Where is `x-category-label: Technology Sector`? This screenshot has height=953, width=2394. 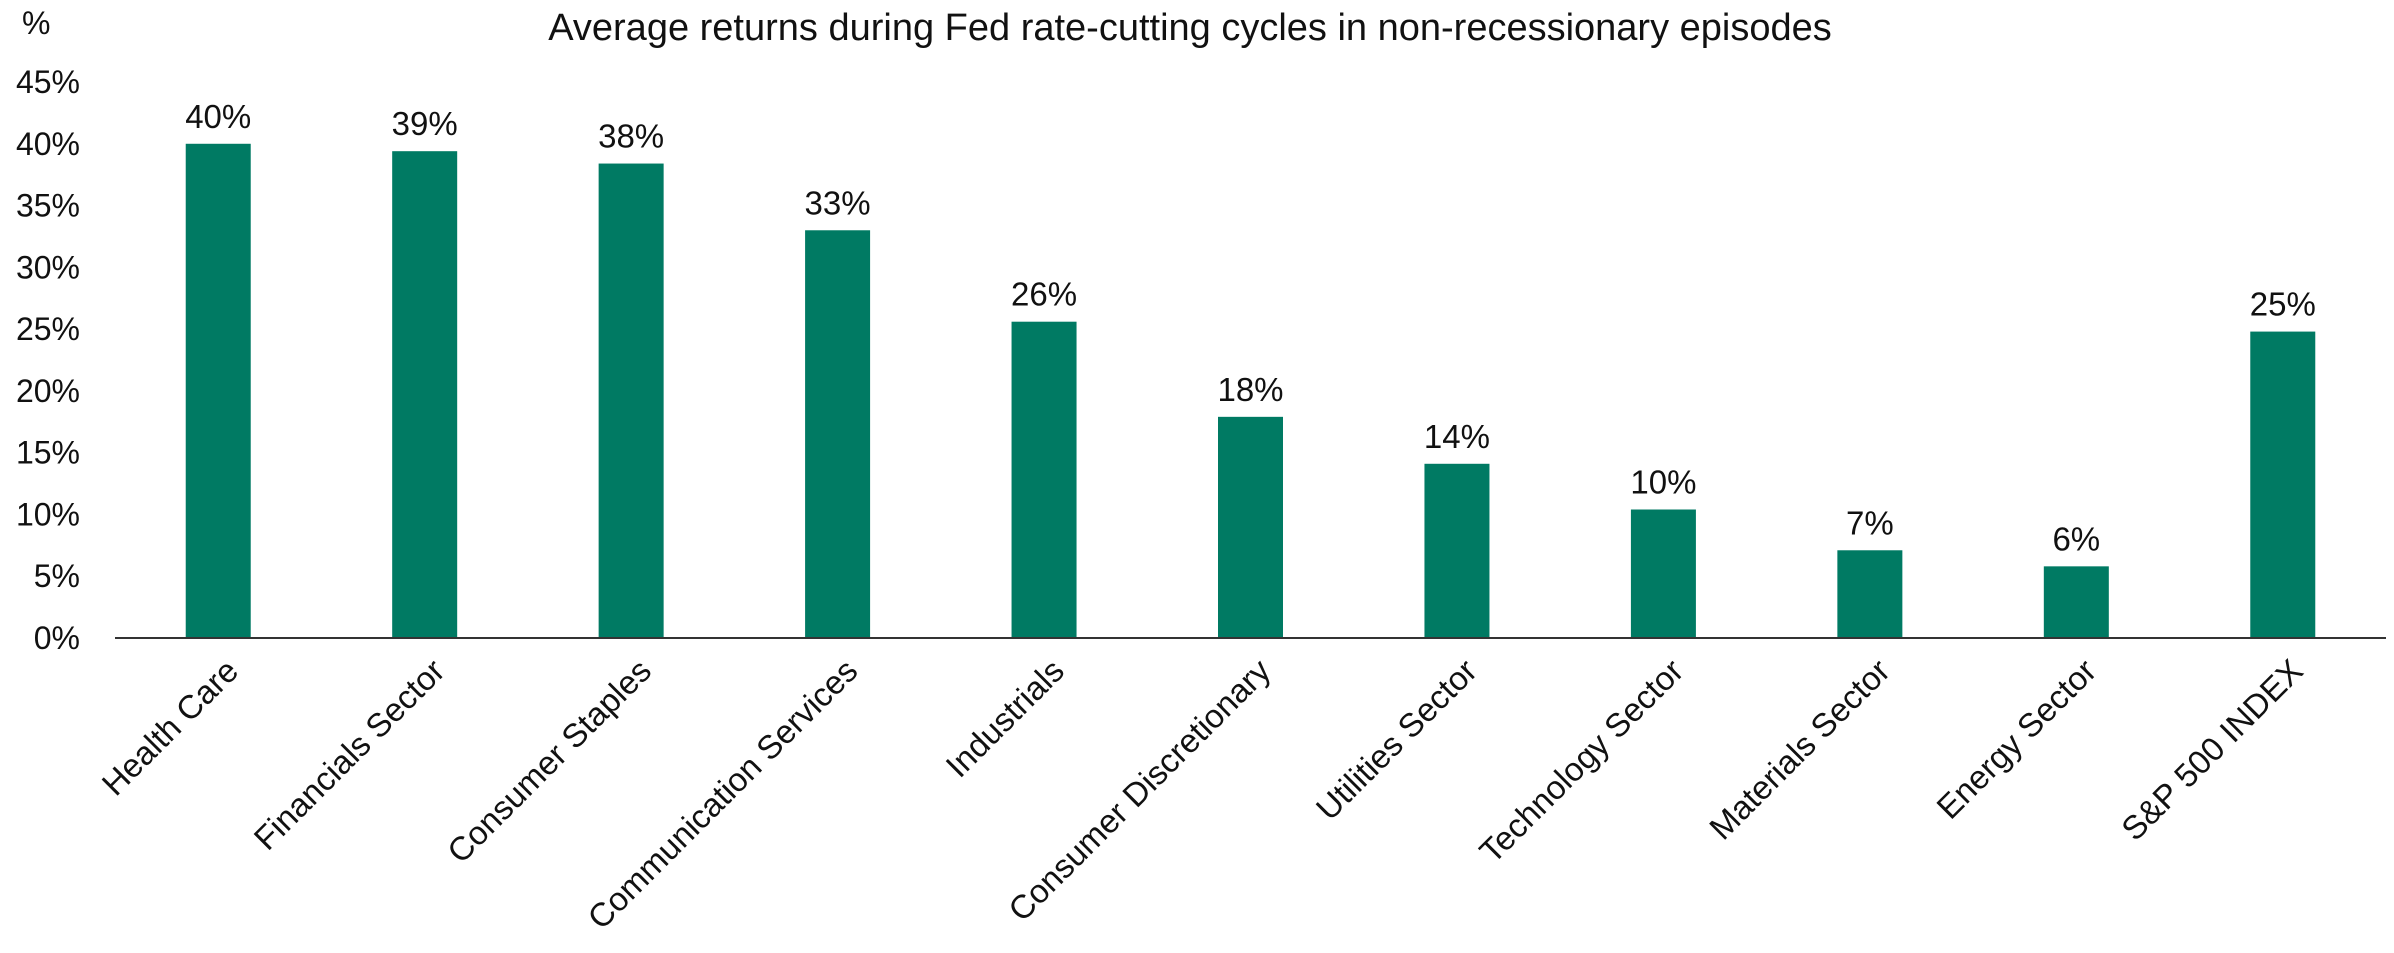
x-category-label: Technology Sector is located at coordinates (1581, 761).